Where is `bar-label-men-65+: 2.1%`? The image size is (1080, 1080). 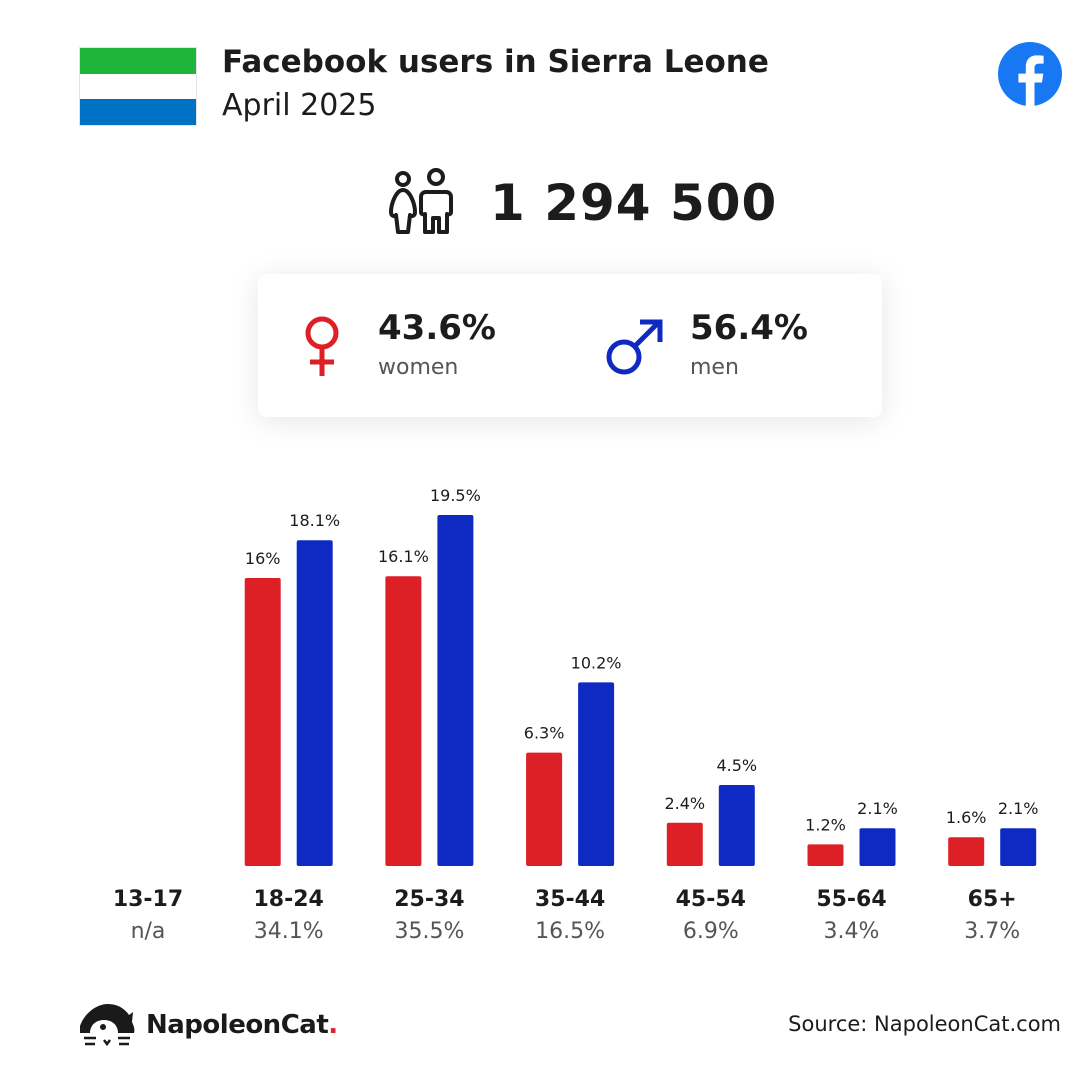 bar-label-men-65+: 2.1% is located at coordinates (1018, 808).